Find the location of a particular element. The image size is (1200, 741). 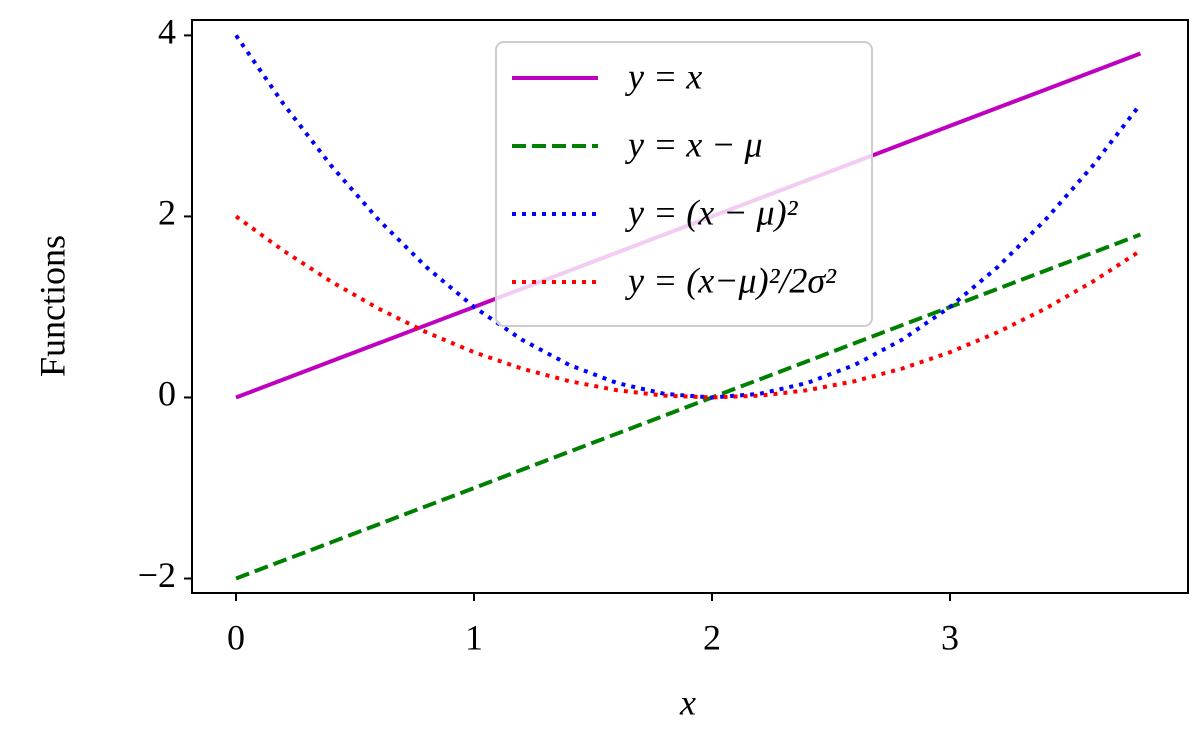

legend-label: y = (x−μ)²/2σ² is located at coordinates (731, 280).